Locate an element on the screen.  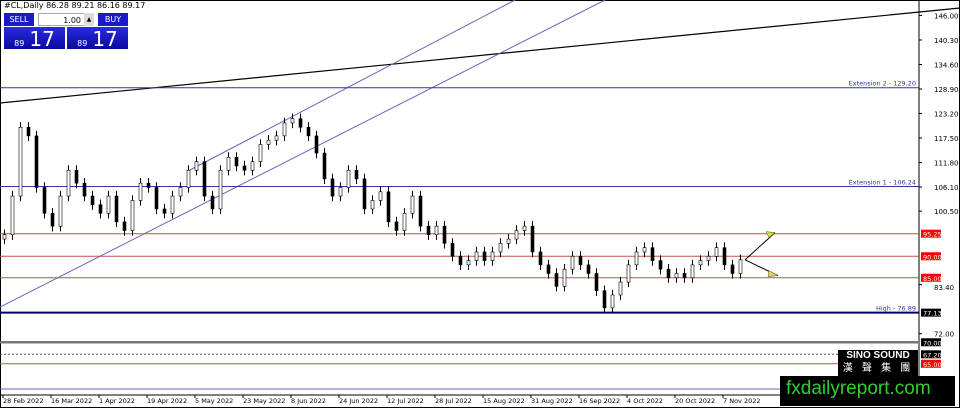
brand-name-cn: 漢 聲 集 團 is located at coordinates (878, 368).